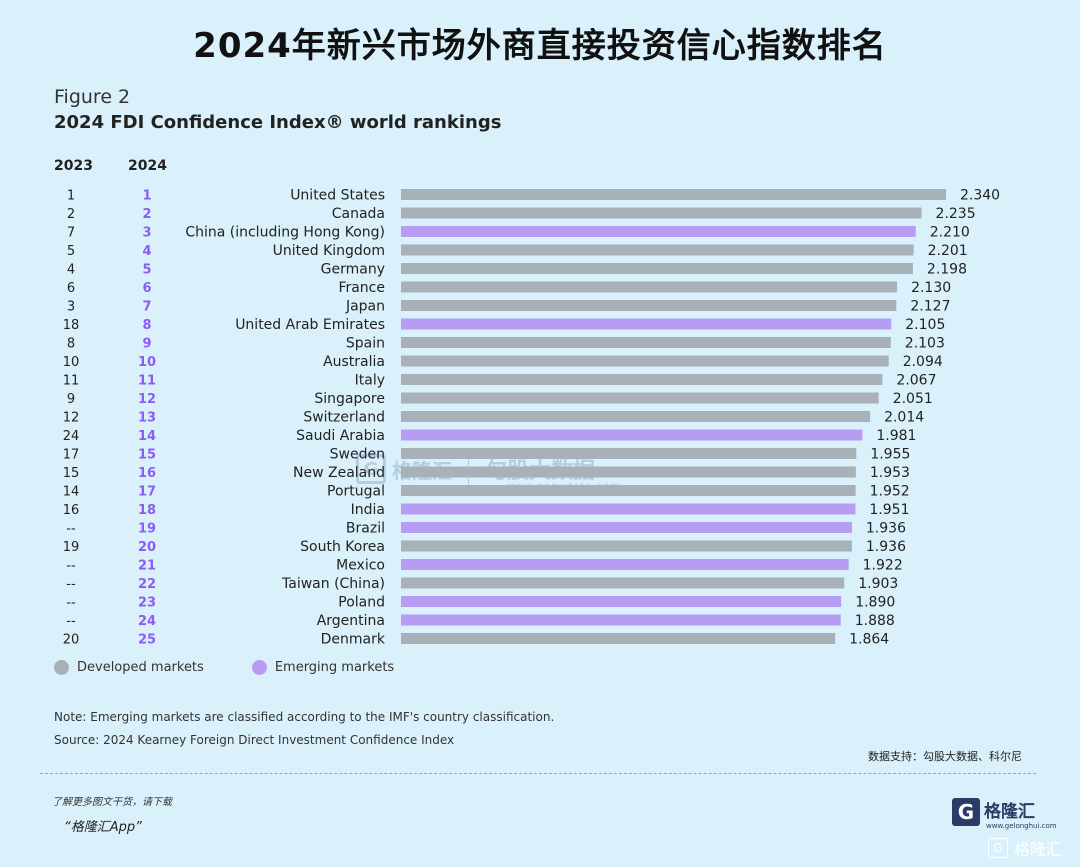  I want to click on rank-2024-label: 14, so click(147, 436).